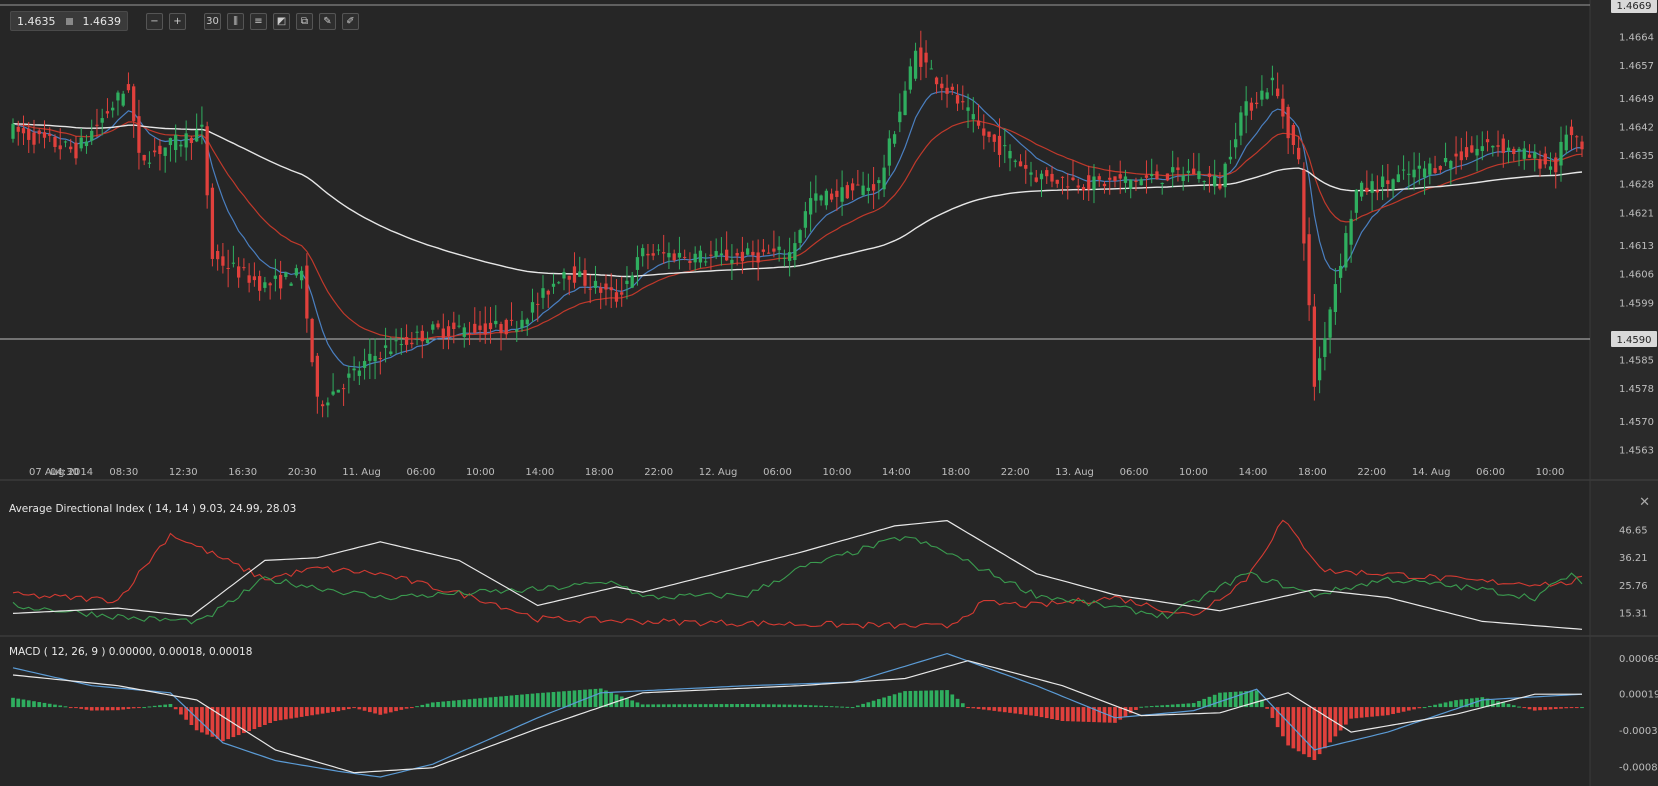 The height and width of the screenshot is (786, 1658). What do you see at coordinates (154, 21) in the screenshot?
I see `zoom-out-icon: −` at bounding box center [154, 21].